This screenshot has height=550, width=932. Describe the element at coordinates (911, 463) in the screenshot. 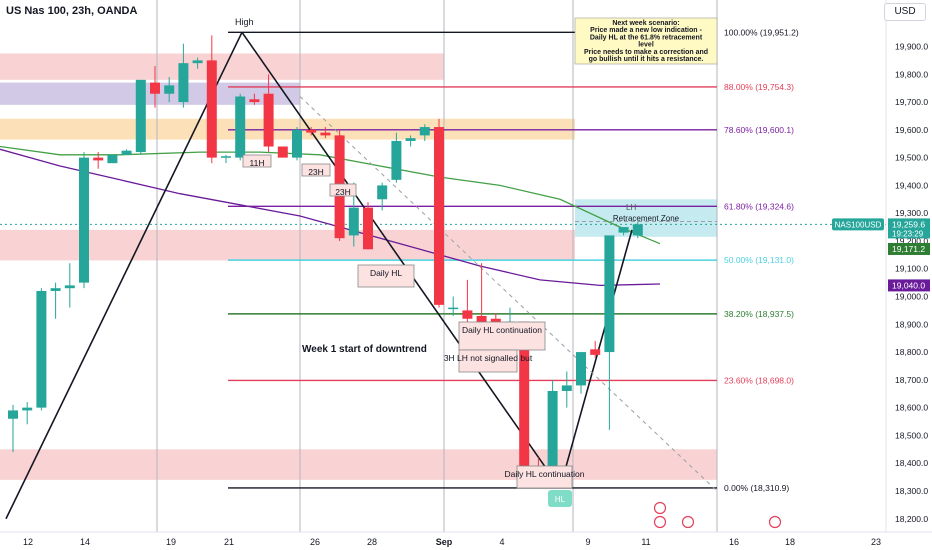

I see `price-tick-15: 18,400.0` at that location.